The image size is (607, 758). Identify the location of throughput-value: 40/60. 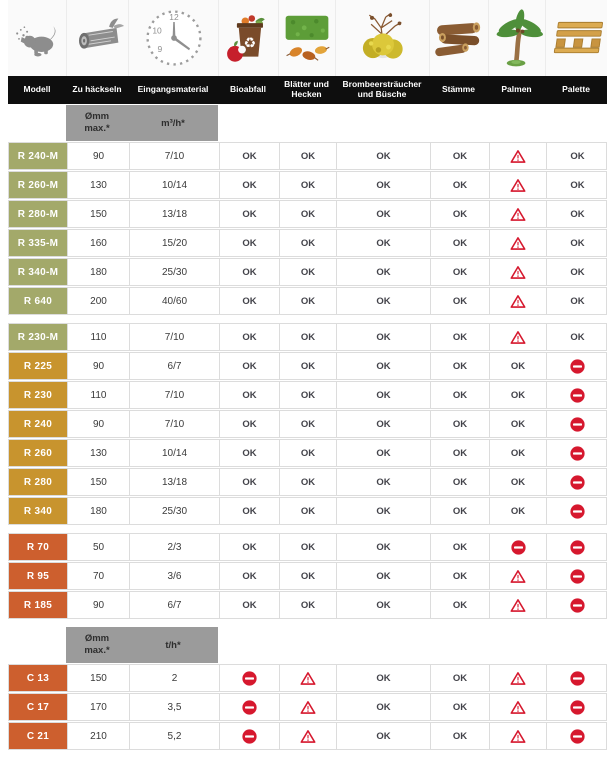
(174, 301).